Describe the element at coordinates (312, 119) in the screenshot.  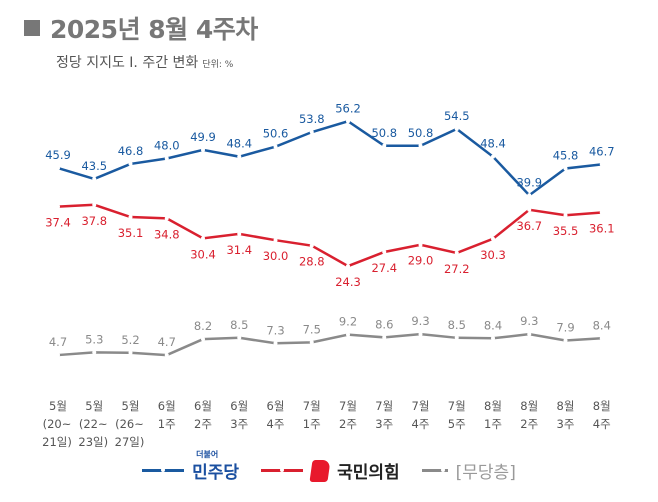
I see `data-label-dem: 53.8` at that location.